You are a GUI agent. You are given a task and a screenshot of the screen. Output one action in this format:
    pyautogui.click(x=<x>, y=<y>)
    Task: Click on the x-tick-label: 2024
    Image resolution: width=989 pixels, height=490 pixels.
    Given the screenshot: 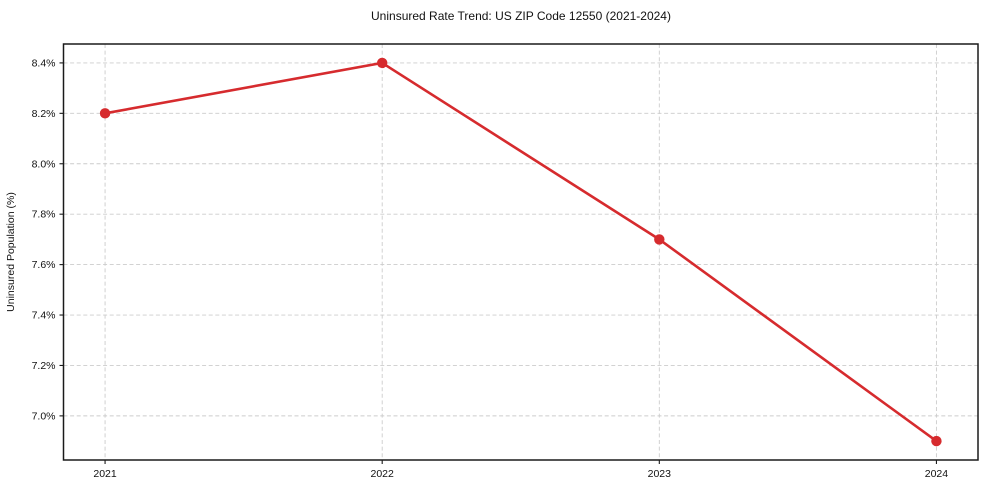 What is the action you would take?
    pyautogui.click(x=937, y=474)
    